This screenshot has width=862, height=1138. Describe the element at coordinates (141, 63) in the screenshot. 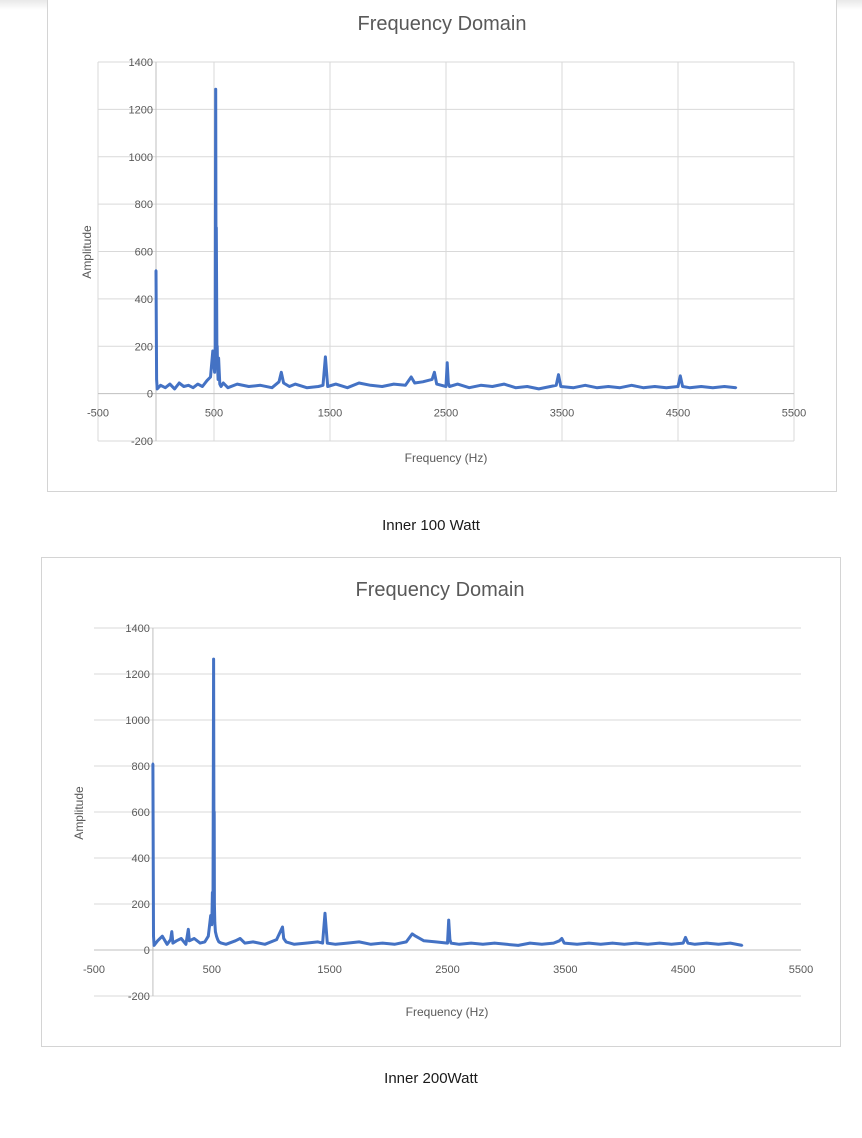

I see `y-tick-label: 1400` at that location.